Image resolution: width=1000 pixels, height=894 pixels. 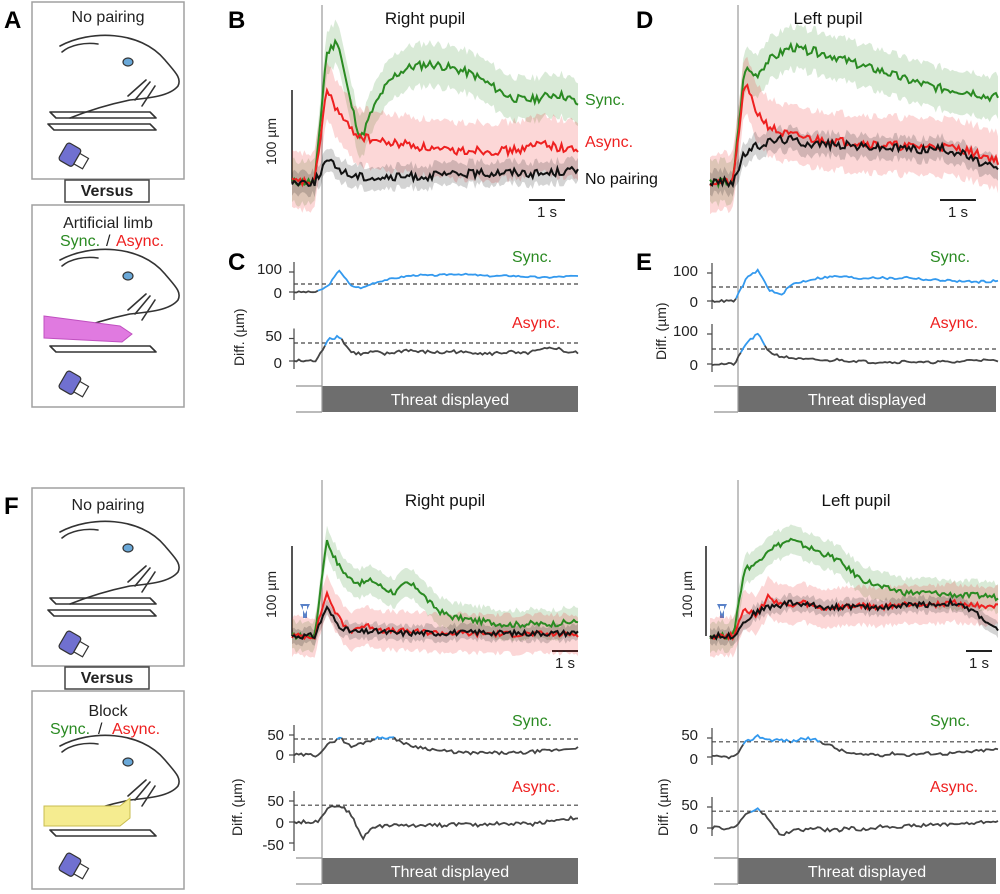 I want to click on artificial-limb-label: Artificial limb, so click(x=108, y=223).